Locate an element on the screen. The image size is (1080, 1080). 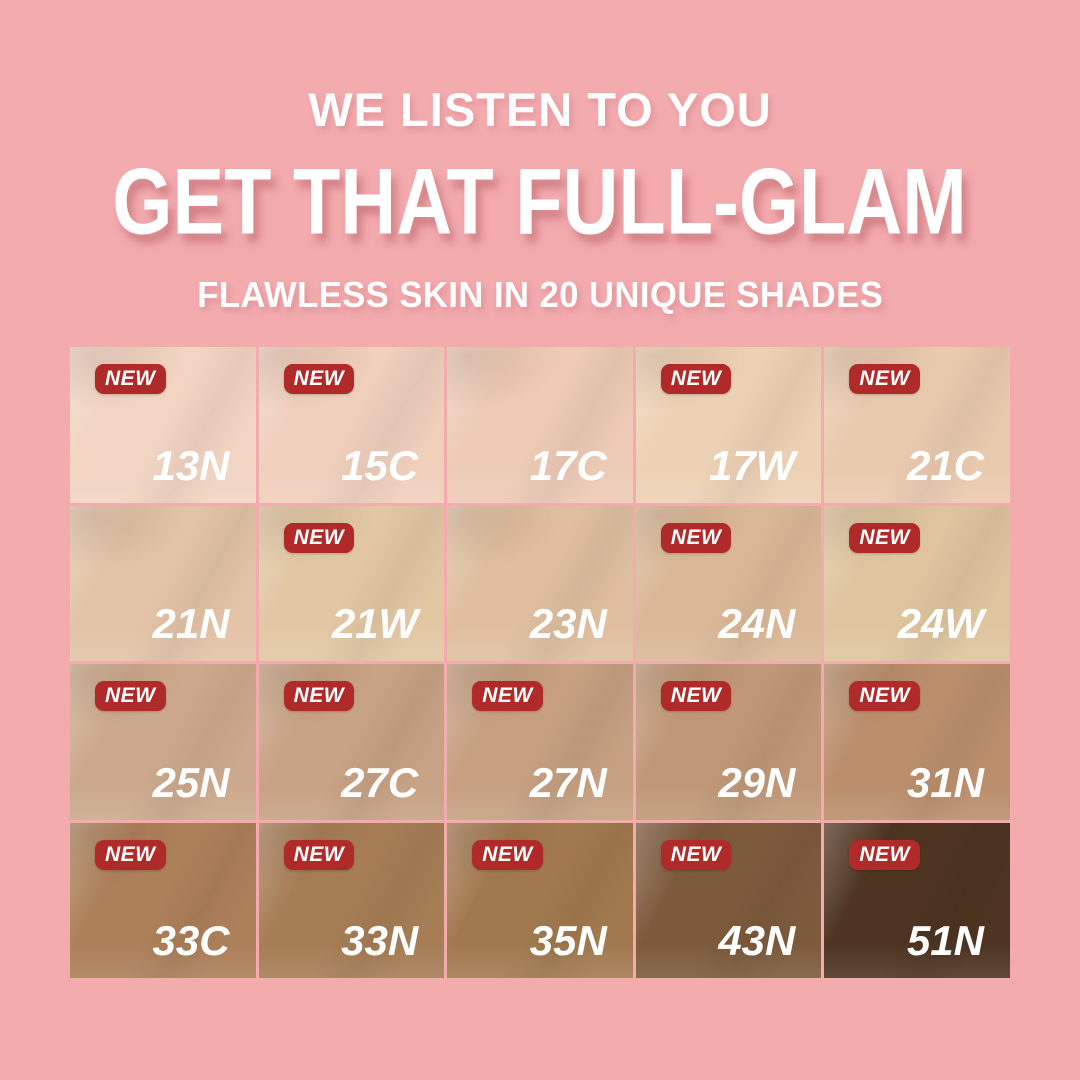
shade-swatch-21c: NEW 21C is located at coordinates (917, 425).